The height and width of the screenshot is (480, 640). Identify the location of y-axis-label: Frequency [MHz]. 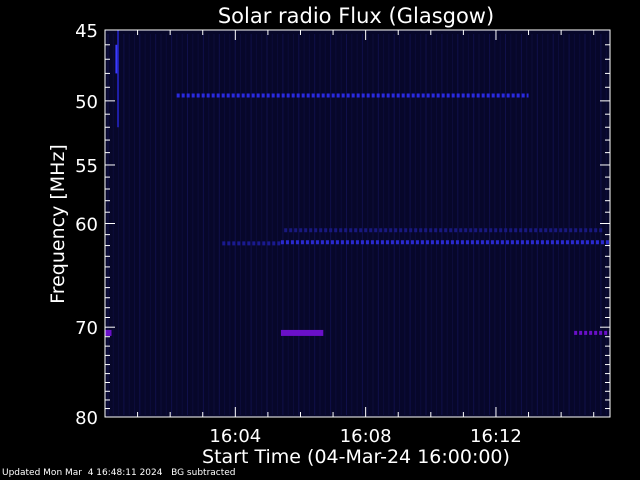
(58, 224).